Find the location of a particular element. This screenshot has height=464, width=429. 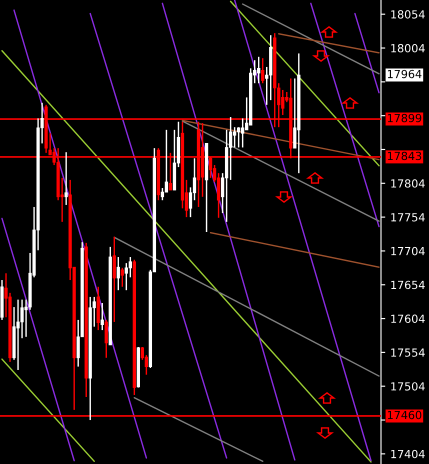

y-tick-label: 17804 is located at coordinates (408, 183).